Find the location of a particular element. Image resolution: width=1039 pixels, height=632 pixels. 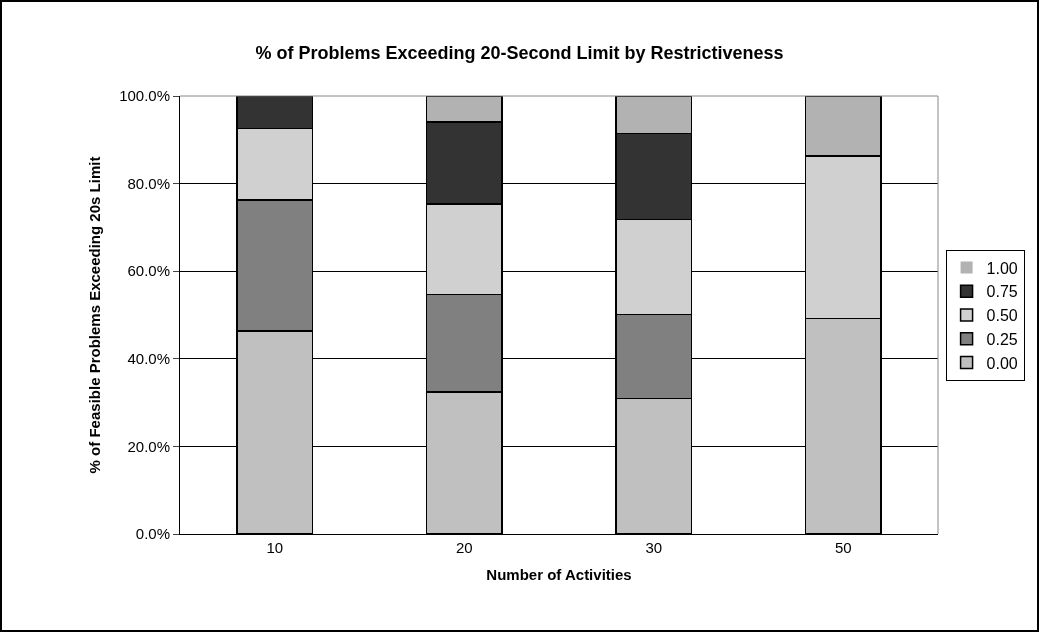

x-tick-label: 10 is located at coordinates (275, 547).